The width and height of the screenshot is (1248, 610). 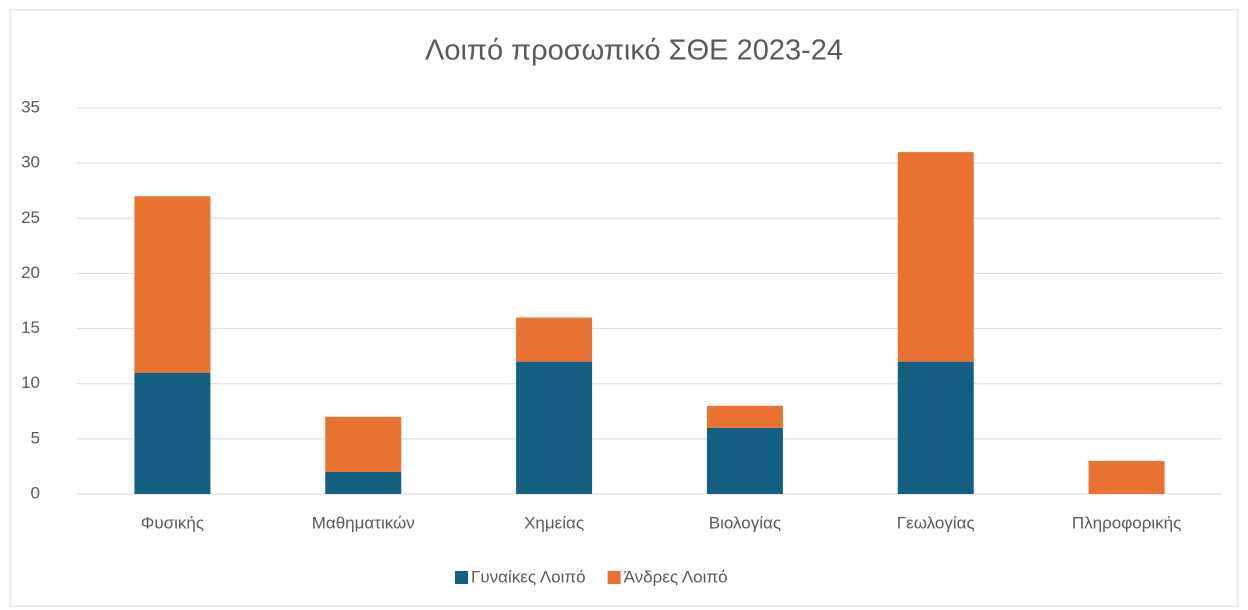 What do you see at coordinates (554, 522) in the screenshot?
I see `x-tick-label: Χημείας` at bounding box center [554, 522].